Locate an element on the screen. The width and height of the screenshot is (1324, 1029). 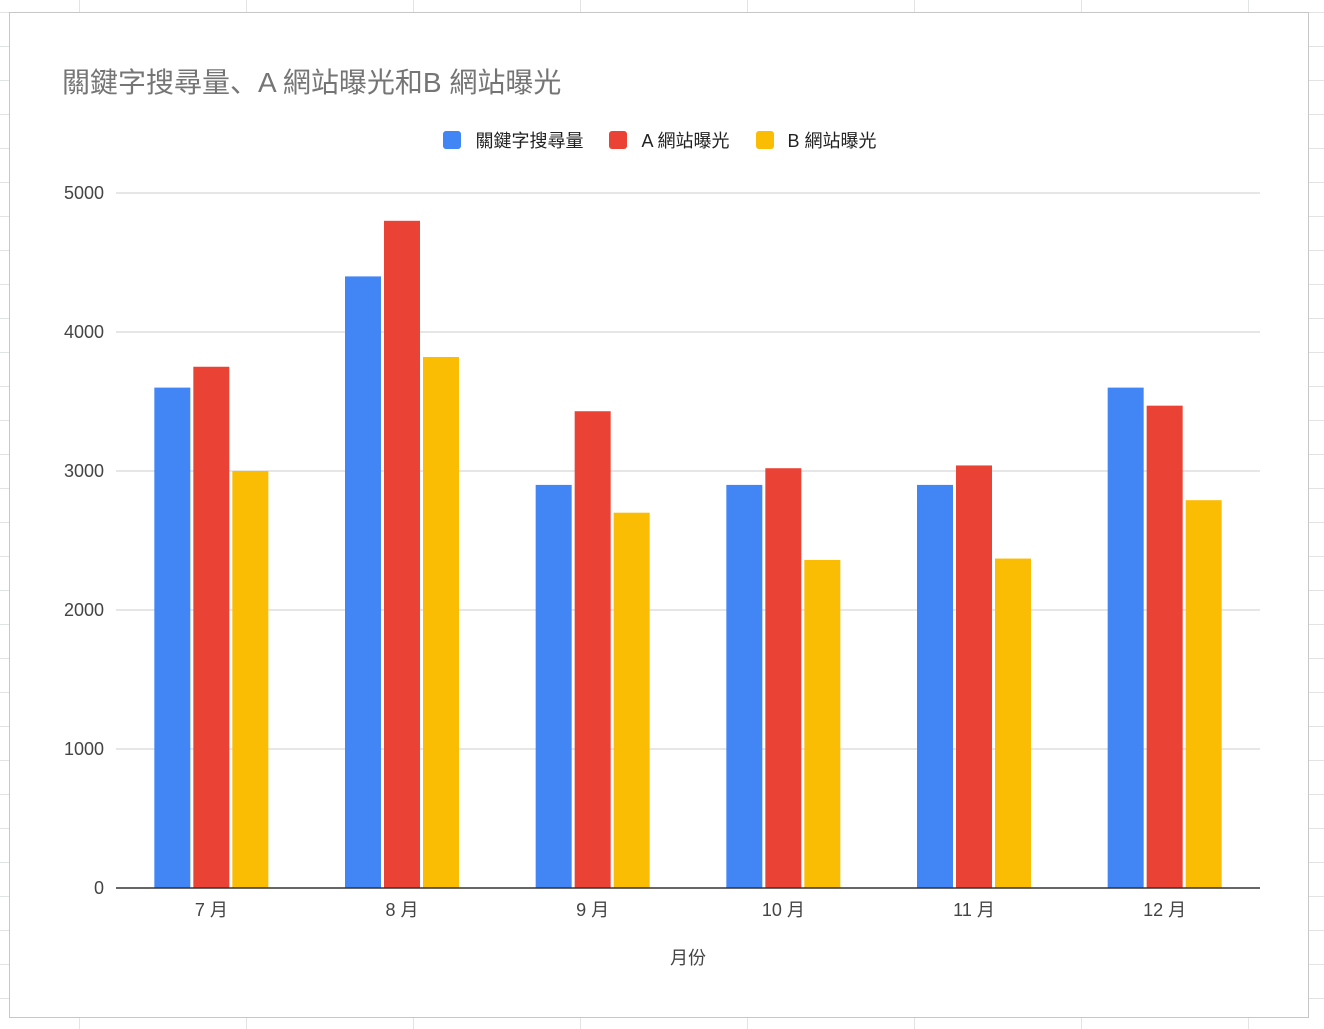
bar-11月-series-2 is located at coordinates (974, 676).